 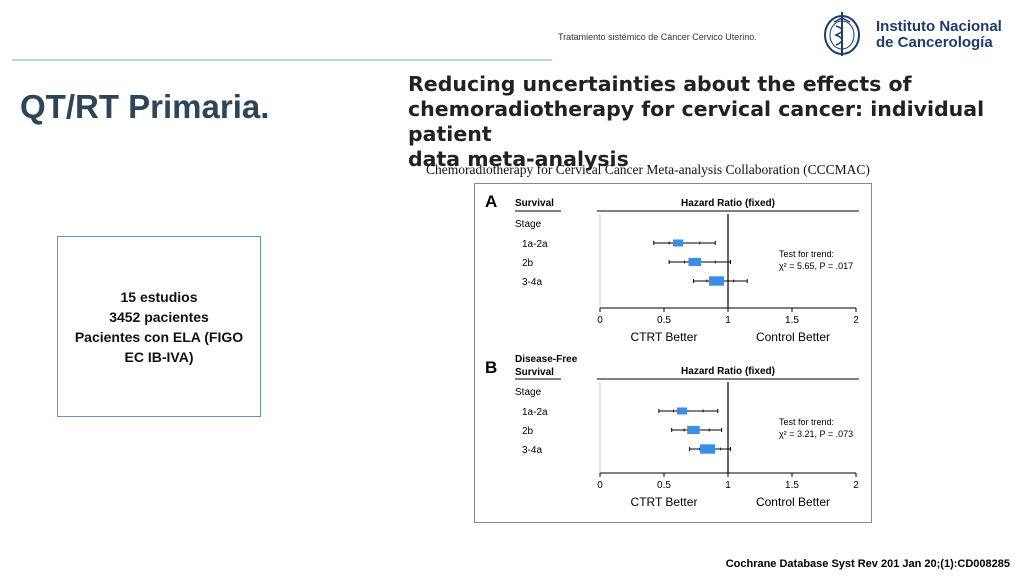 What do you see at coordinates (491, 367) in the screenshot?
I see `panel-letter: B` at bounding box center [491, 367].